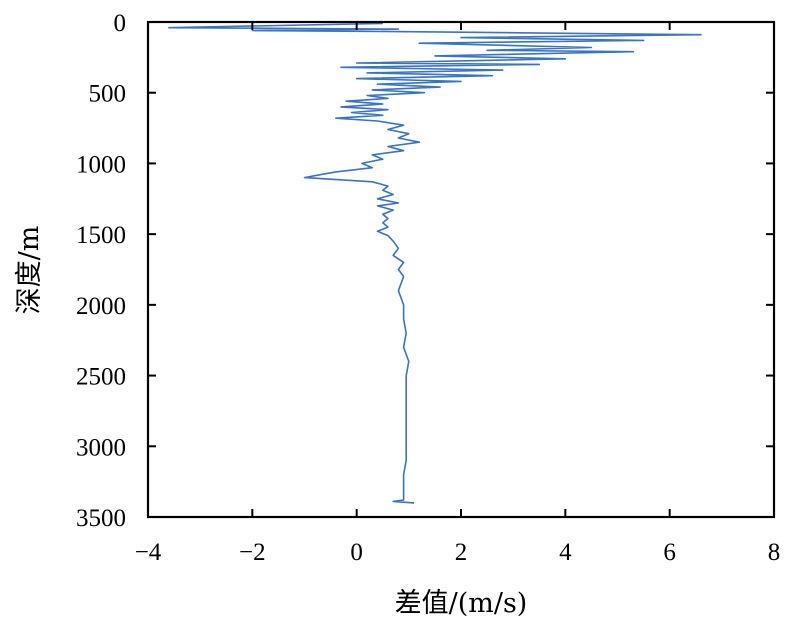 This screenshot has width=794, height=630. Describe the element at coordinates (148, 552) in the screenshot. I see `x-tick-label: −4` at that location.